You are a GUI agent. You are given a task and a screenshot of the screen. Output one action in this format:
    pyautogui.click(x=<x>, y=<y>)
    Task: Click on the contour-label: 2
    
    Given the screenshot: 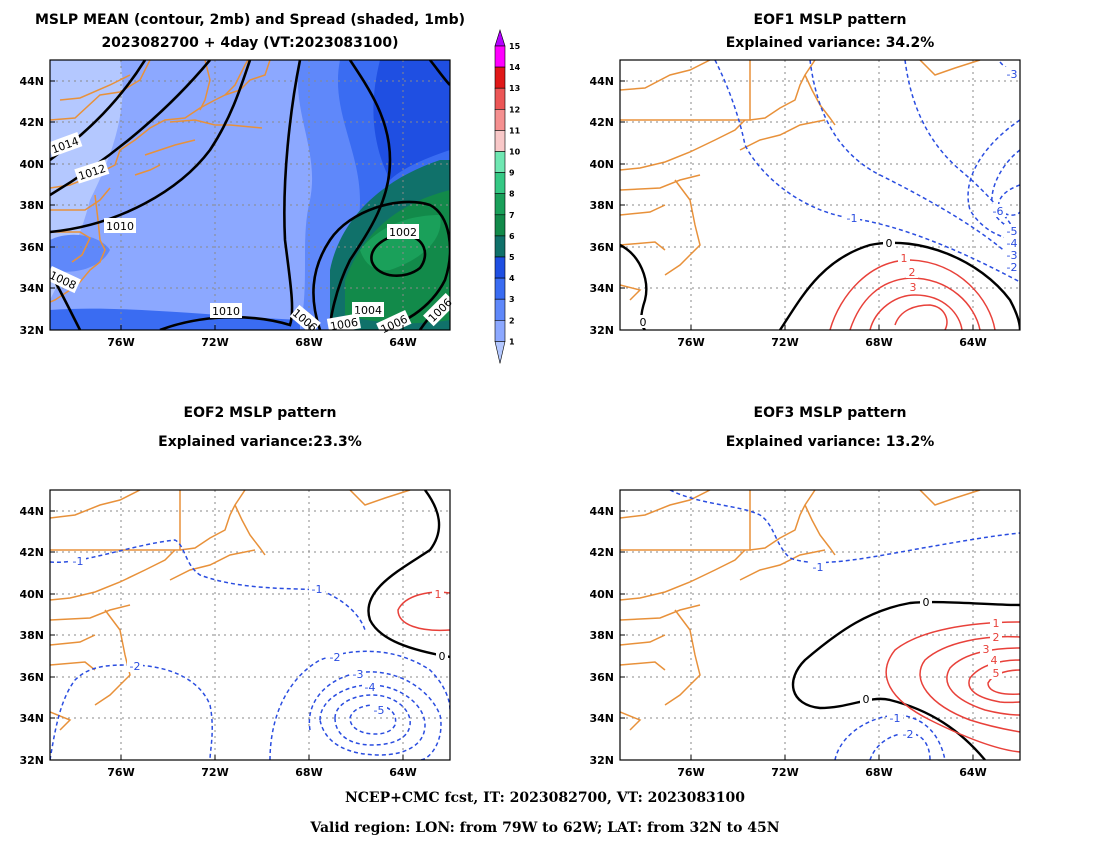 What is the action you would take?
    pyautogui.click(x=996, y=637)
    